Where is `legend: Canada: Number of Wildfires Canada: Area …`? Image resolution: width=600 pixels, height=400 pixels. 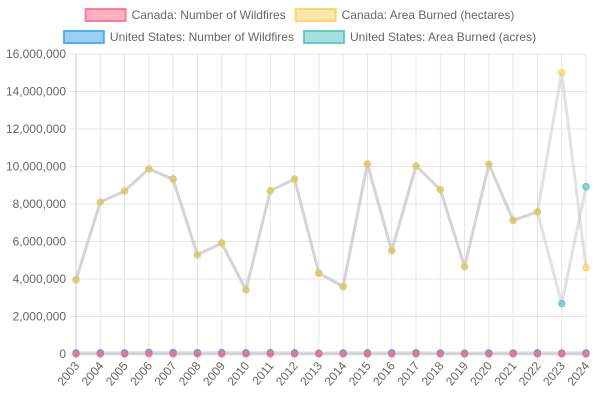 legend: Canada: Number of Wildfires Canada: Area … is located at coordinates (299, 26).